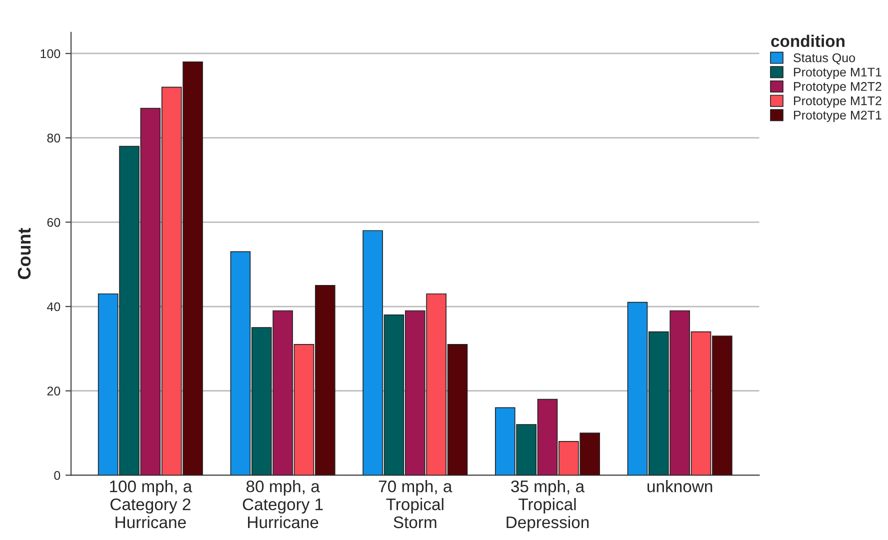 The image size is (888, 540). Describe the element at coordinates (547, 506) in the screenshot. I see `x-tick-label: 35 mph, a Tropical Depression` at that location.